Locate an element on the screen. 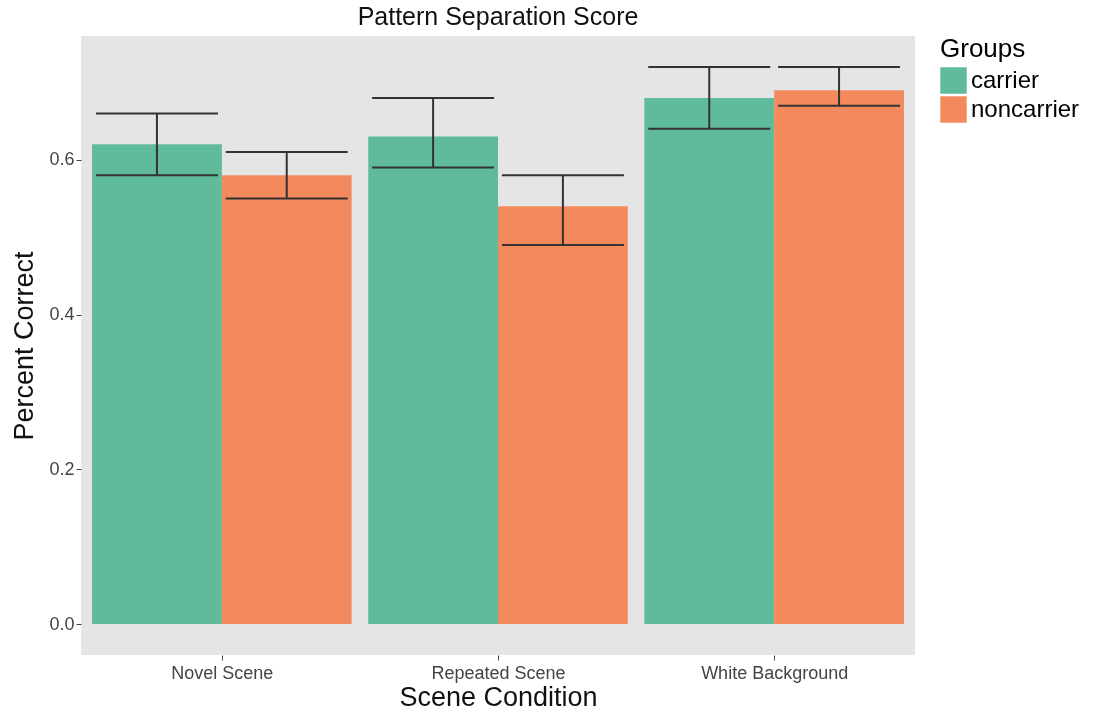 The width and height of the screenshot is (1107, 725). legend-label: noncarrier is located at coordinates (1025, 108).